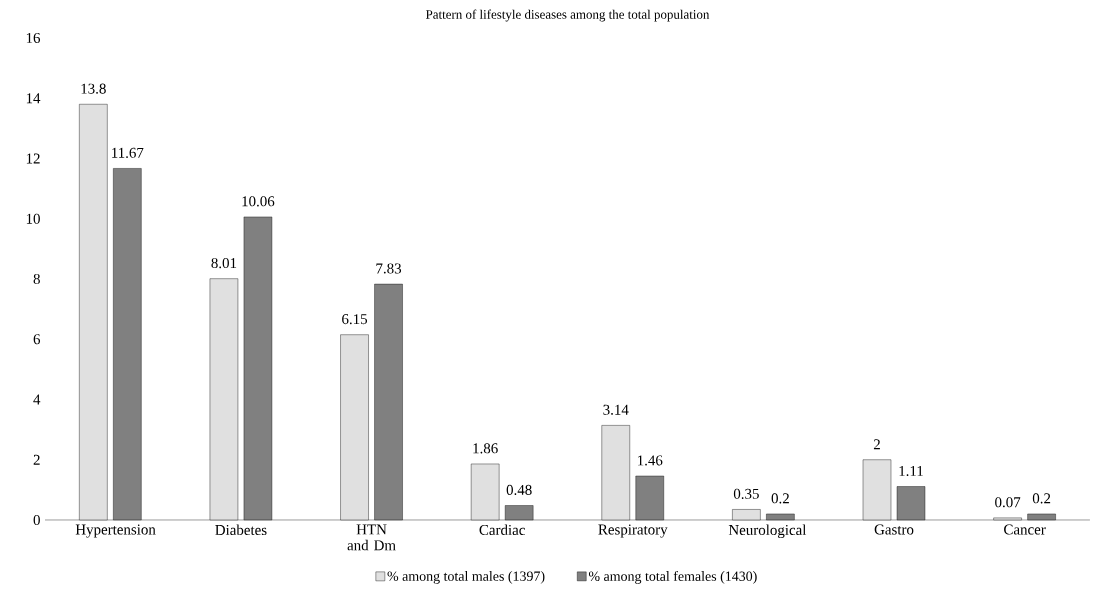 Image resolution: width=1099 pixels, height=603 pixels. I want to click on y-tick-label: 12, so click(33, 158).